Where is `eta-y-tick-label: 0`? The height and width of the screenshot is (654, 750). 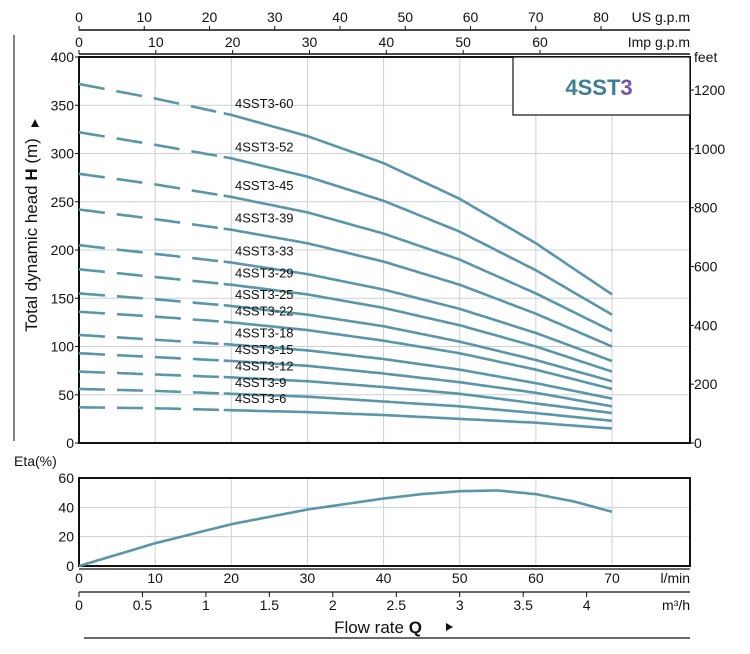
eta-y-tick-label: 0 is located at coordinates (70, 566).